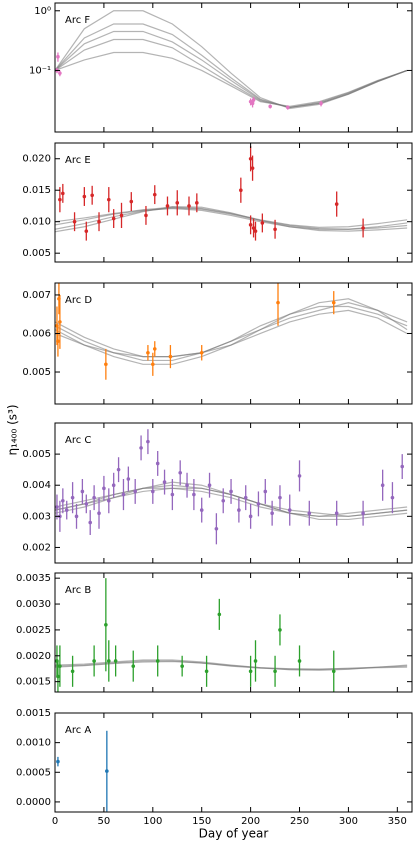 This screenshot has height=846, width=415. I want to click on x-tick-label: 300, so click(348, 821).